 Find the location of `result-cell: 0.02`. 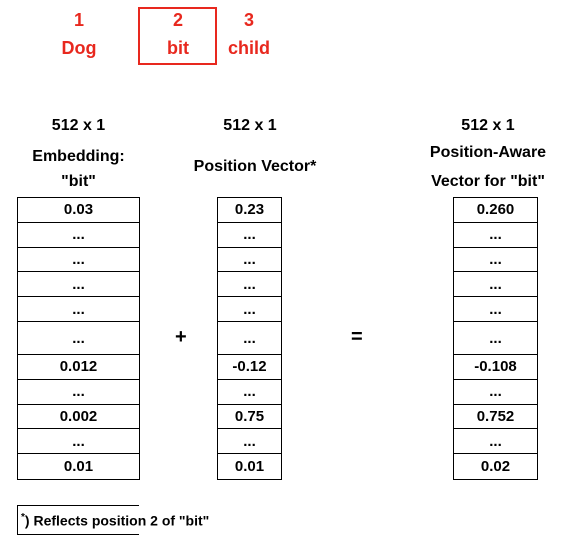

result-cell: 0.02 is located at coordinates (495, 467).